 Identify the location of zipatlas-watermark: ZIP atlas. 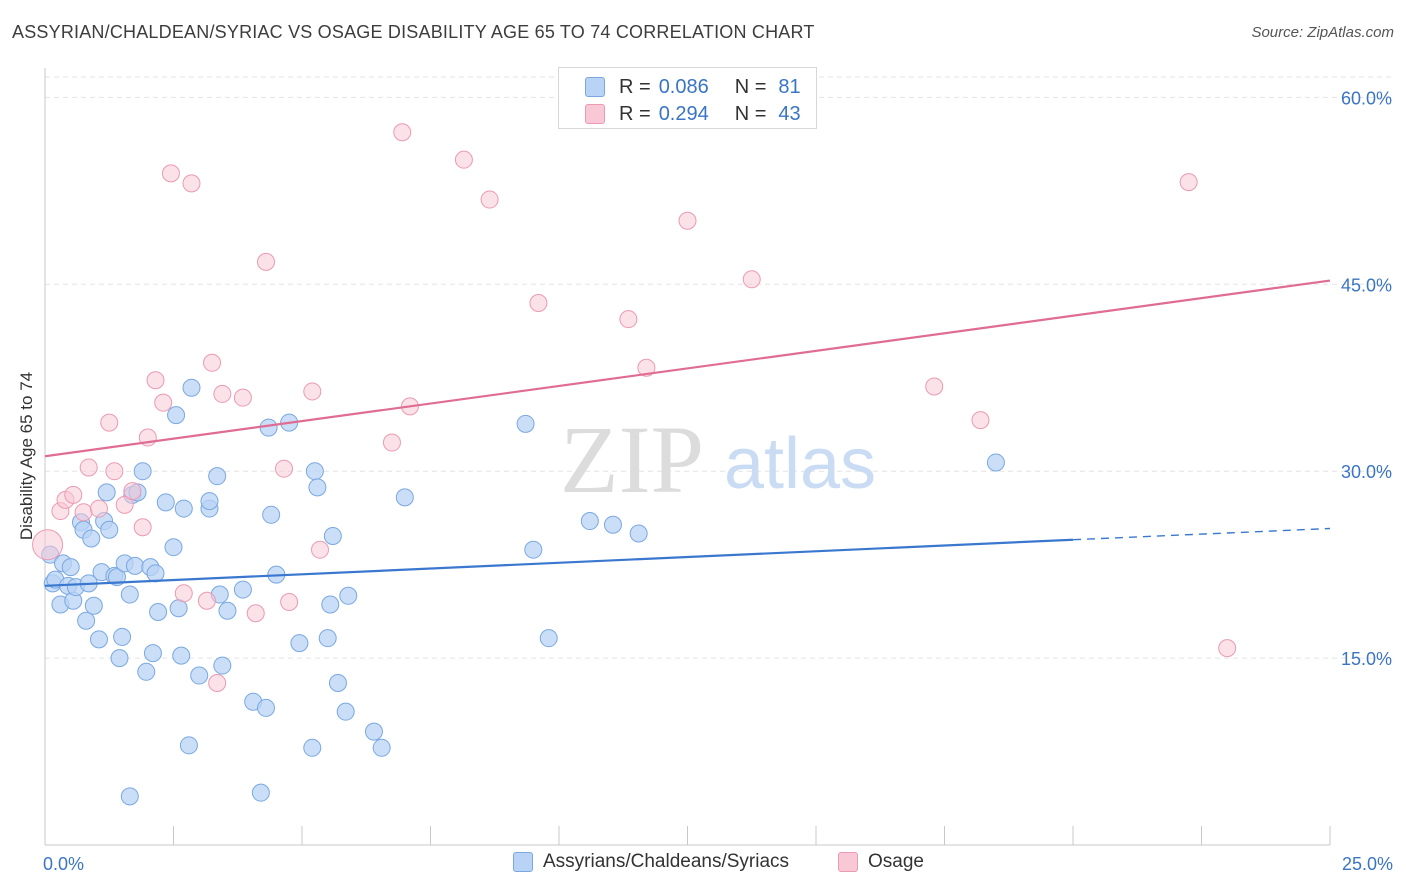
(718, 459).